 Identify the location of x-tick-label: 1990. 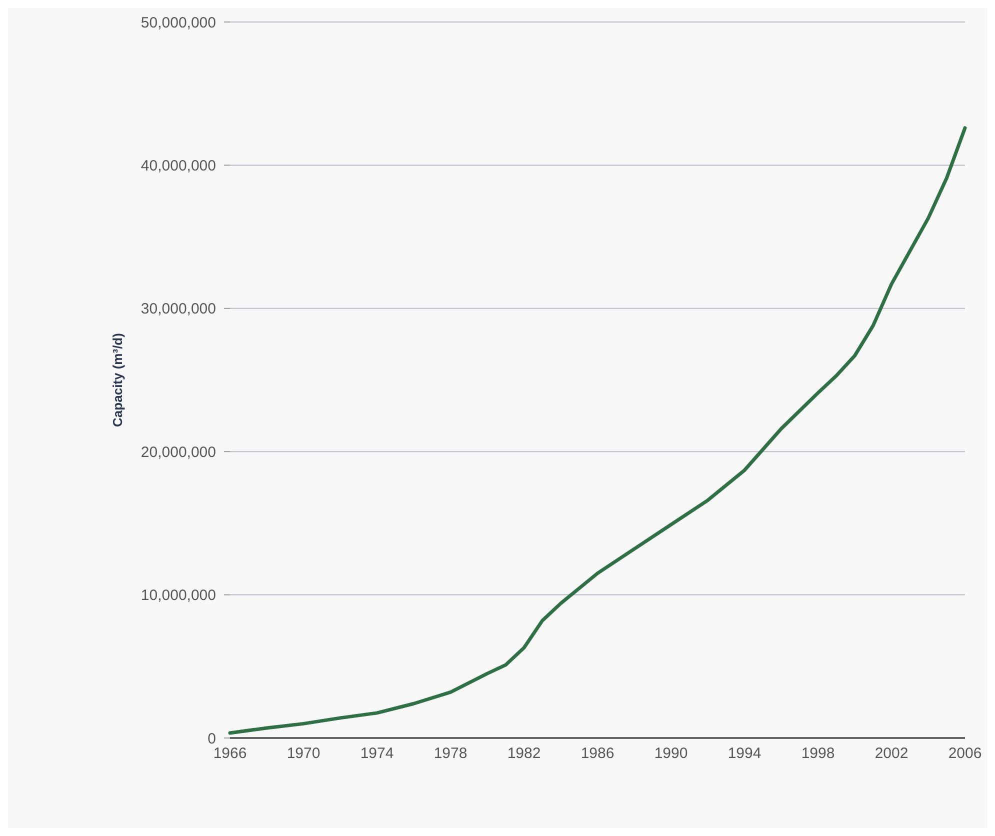
(671, 753).